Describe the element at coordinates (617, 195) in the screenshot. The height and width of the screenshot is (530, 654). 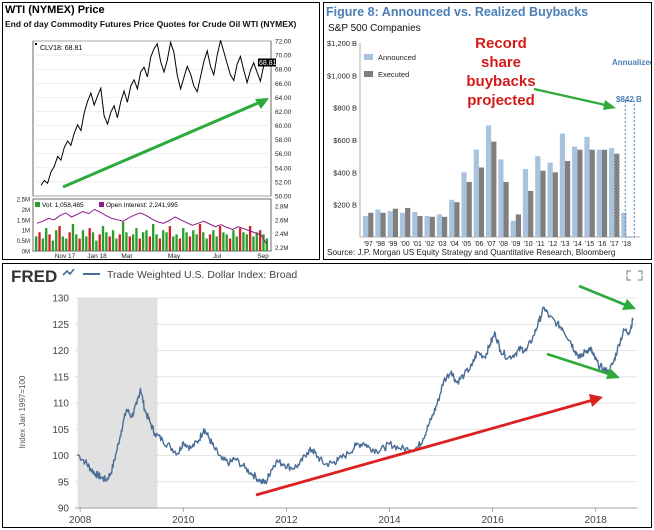
I see `executed-bar-'17` at that location.